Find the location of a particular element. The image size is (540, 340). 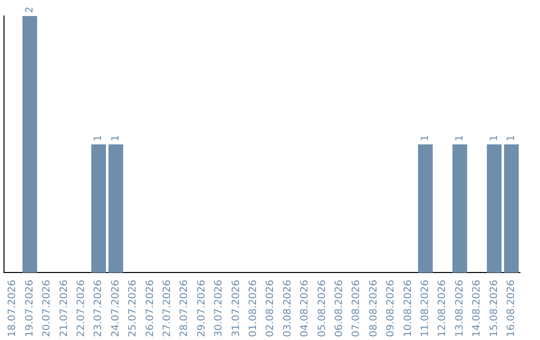

x-tick-label: 05.08.2026 is located at coordinates (322, 309).